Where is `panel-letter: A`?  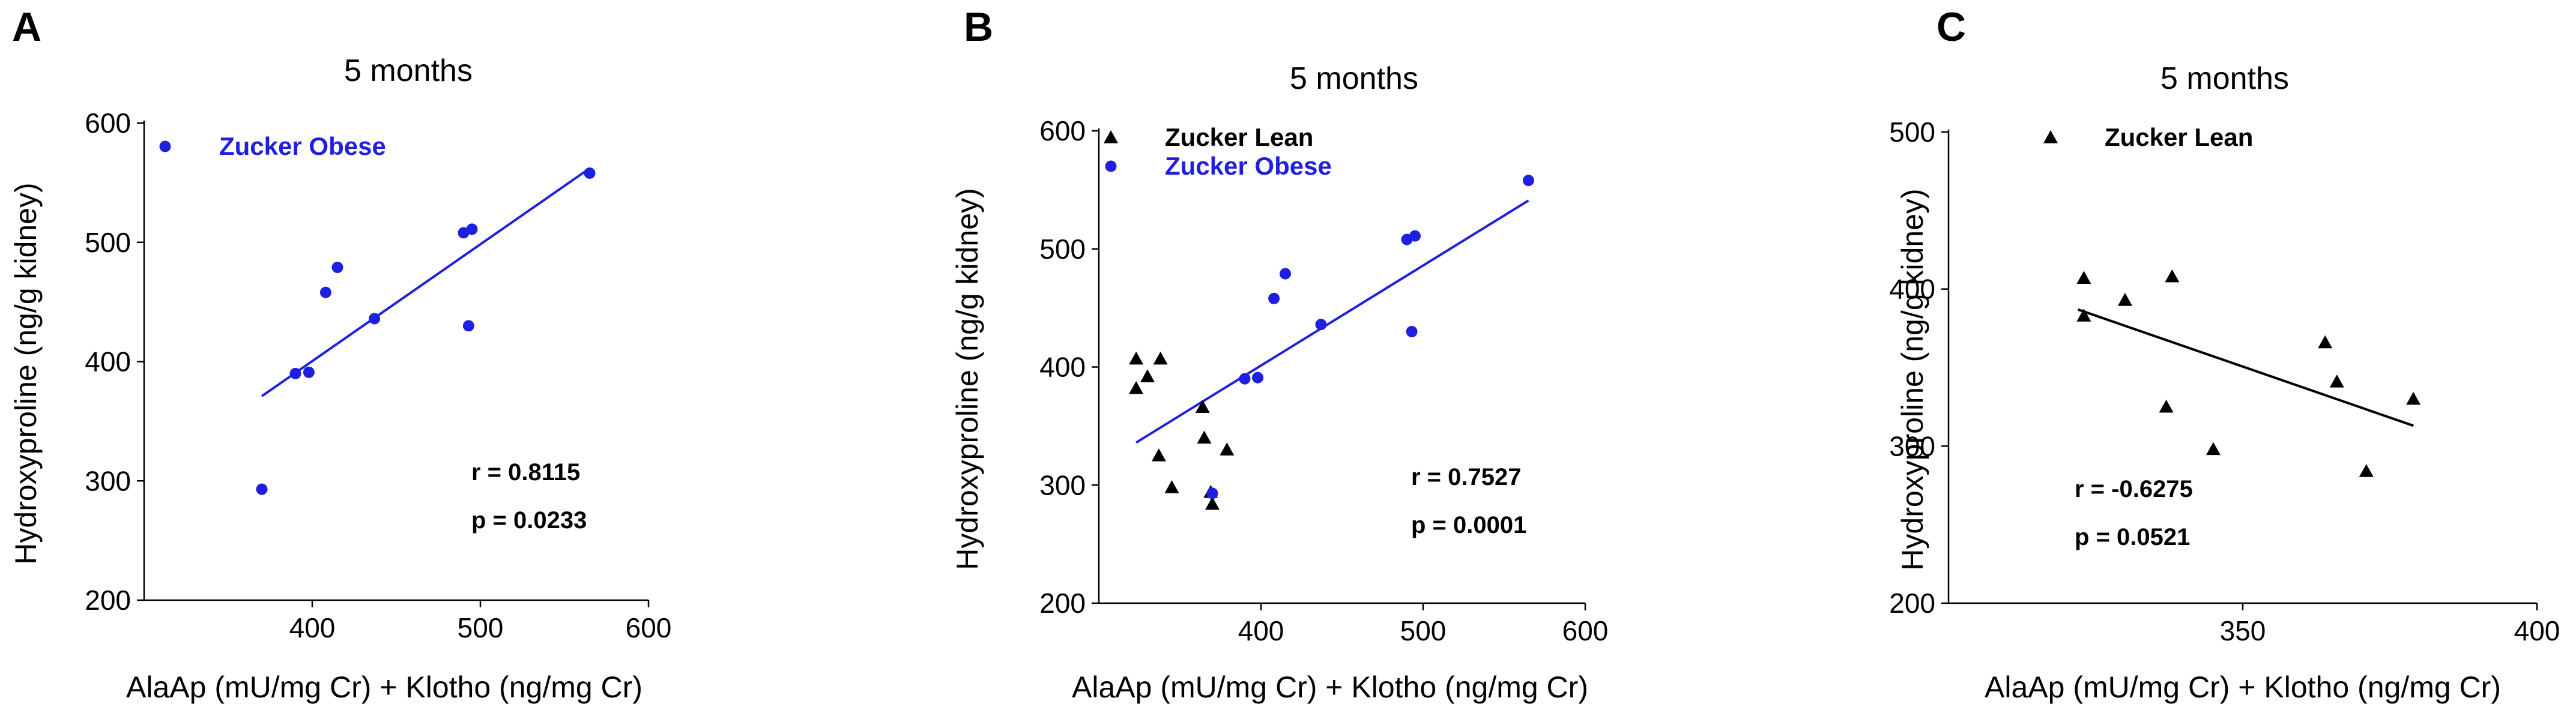 panel-letter: A is located at coordinates (26, 27).